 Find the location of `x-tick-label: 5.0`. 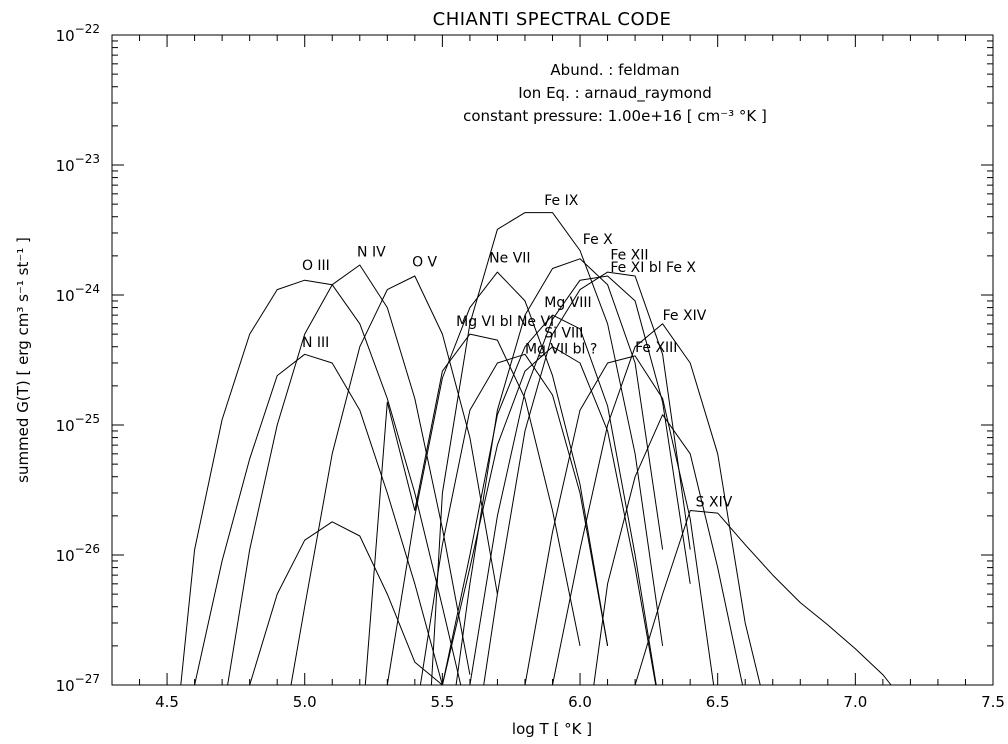

x-tick-label: 5.0 is located at coordinates (305, 702).